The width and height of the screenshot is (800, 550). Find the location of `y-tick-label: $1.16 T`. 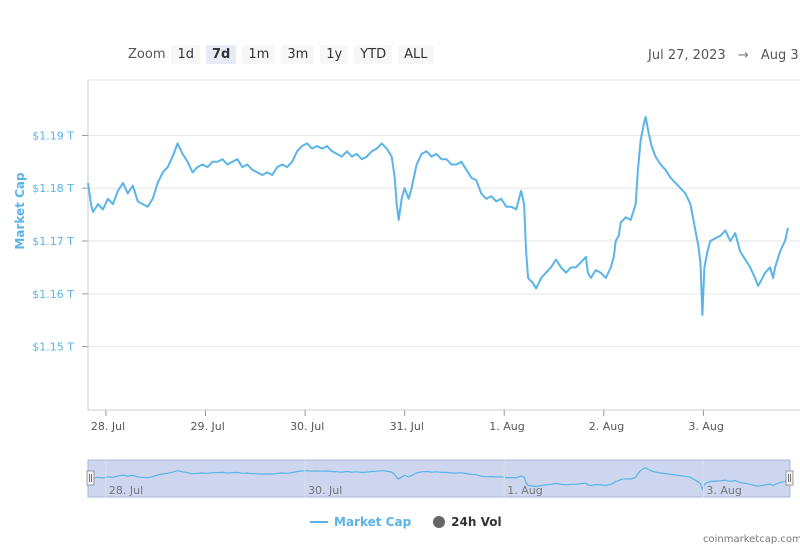

y-tick-label: $1.16 T is located at coordinates (53, 294).